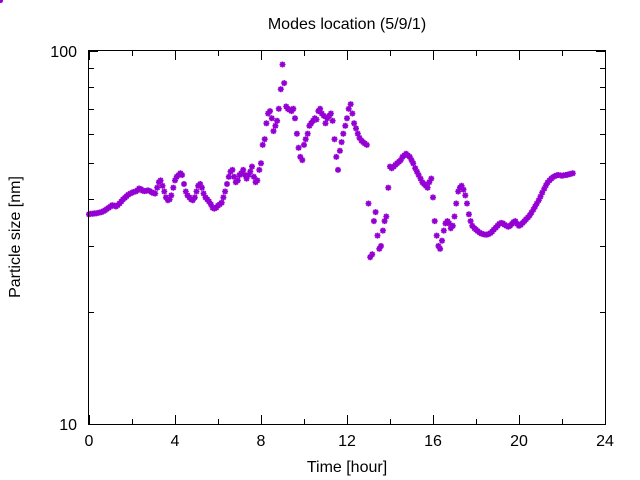 This screenshot has height=480, width=640. Describe the element at coordinates (605, 441) in the screenshot. I see `x-tick-label: 24` at that location.